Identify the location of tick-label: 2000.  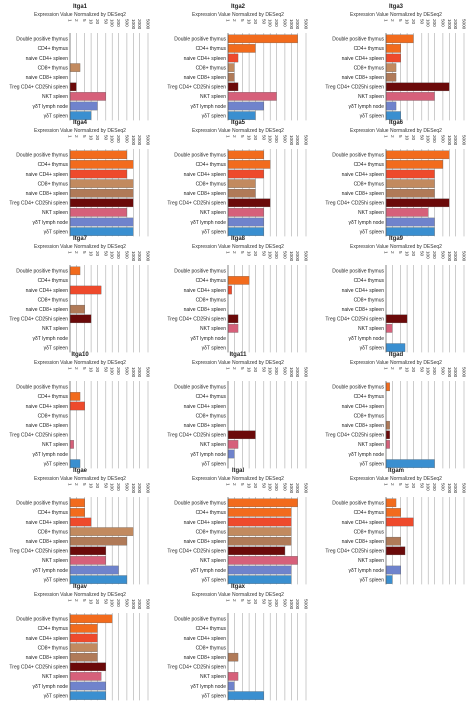
(455, 372).